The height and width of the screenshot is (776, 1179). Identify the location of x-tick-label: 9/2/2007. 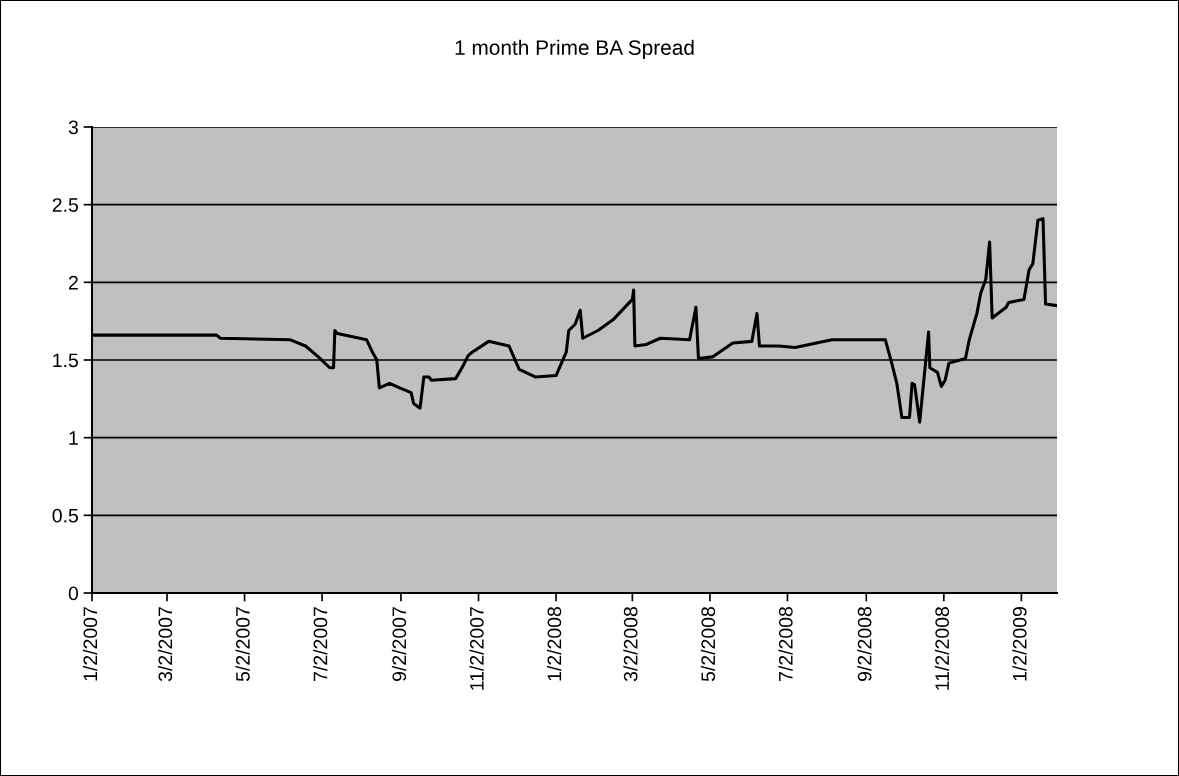
(399, 644).